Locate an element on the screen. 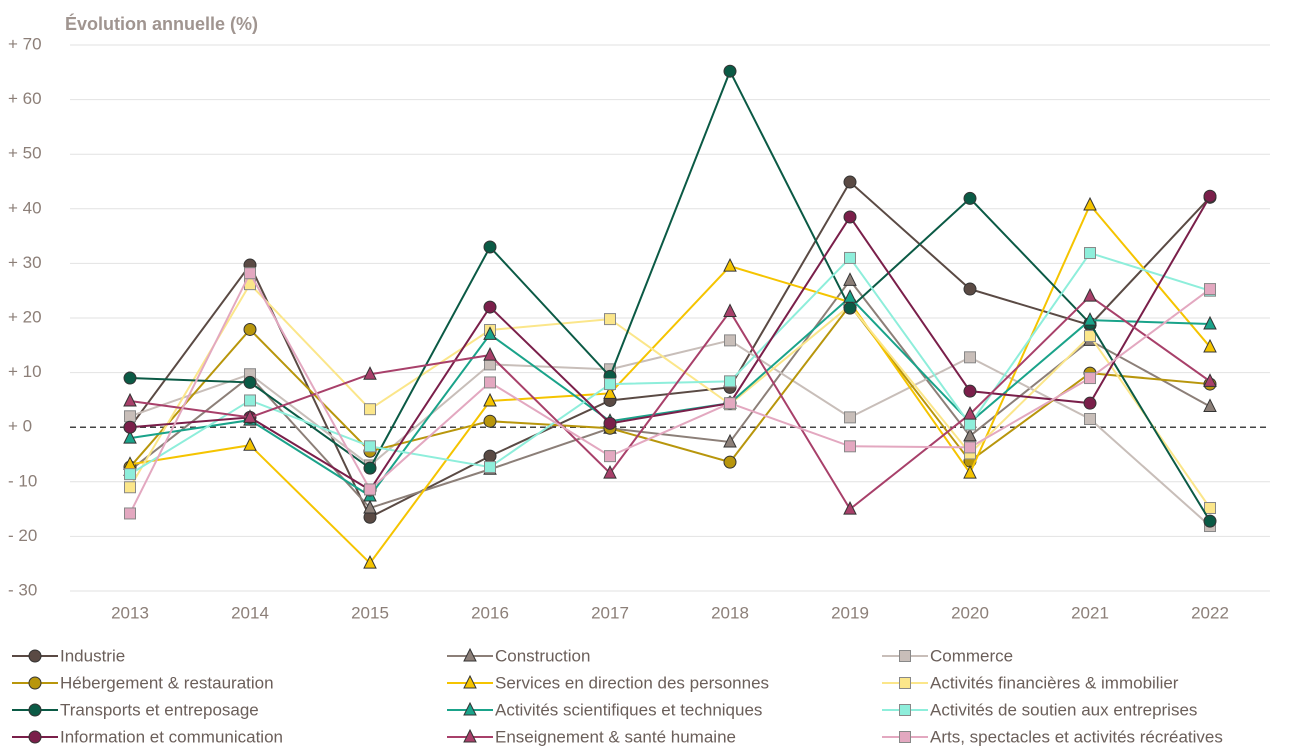 This screenshot has width=1290, height=754. legend-label: Commerce is located at coordinates (971, 655).